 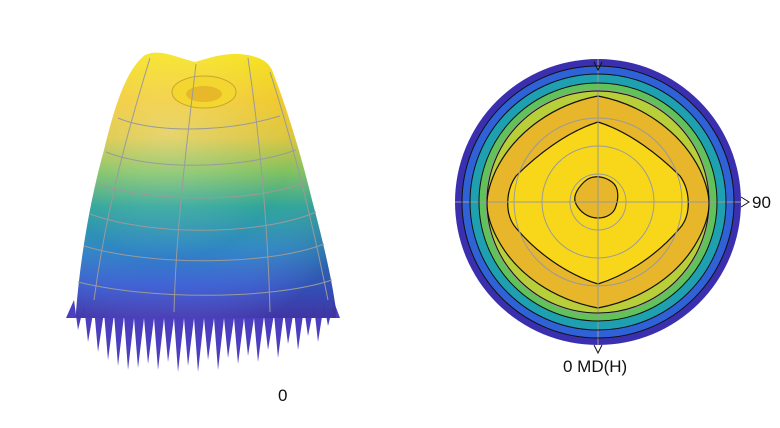 I want to click on surface-crater, so click(x=204, y=94).